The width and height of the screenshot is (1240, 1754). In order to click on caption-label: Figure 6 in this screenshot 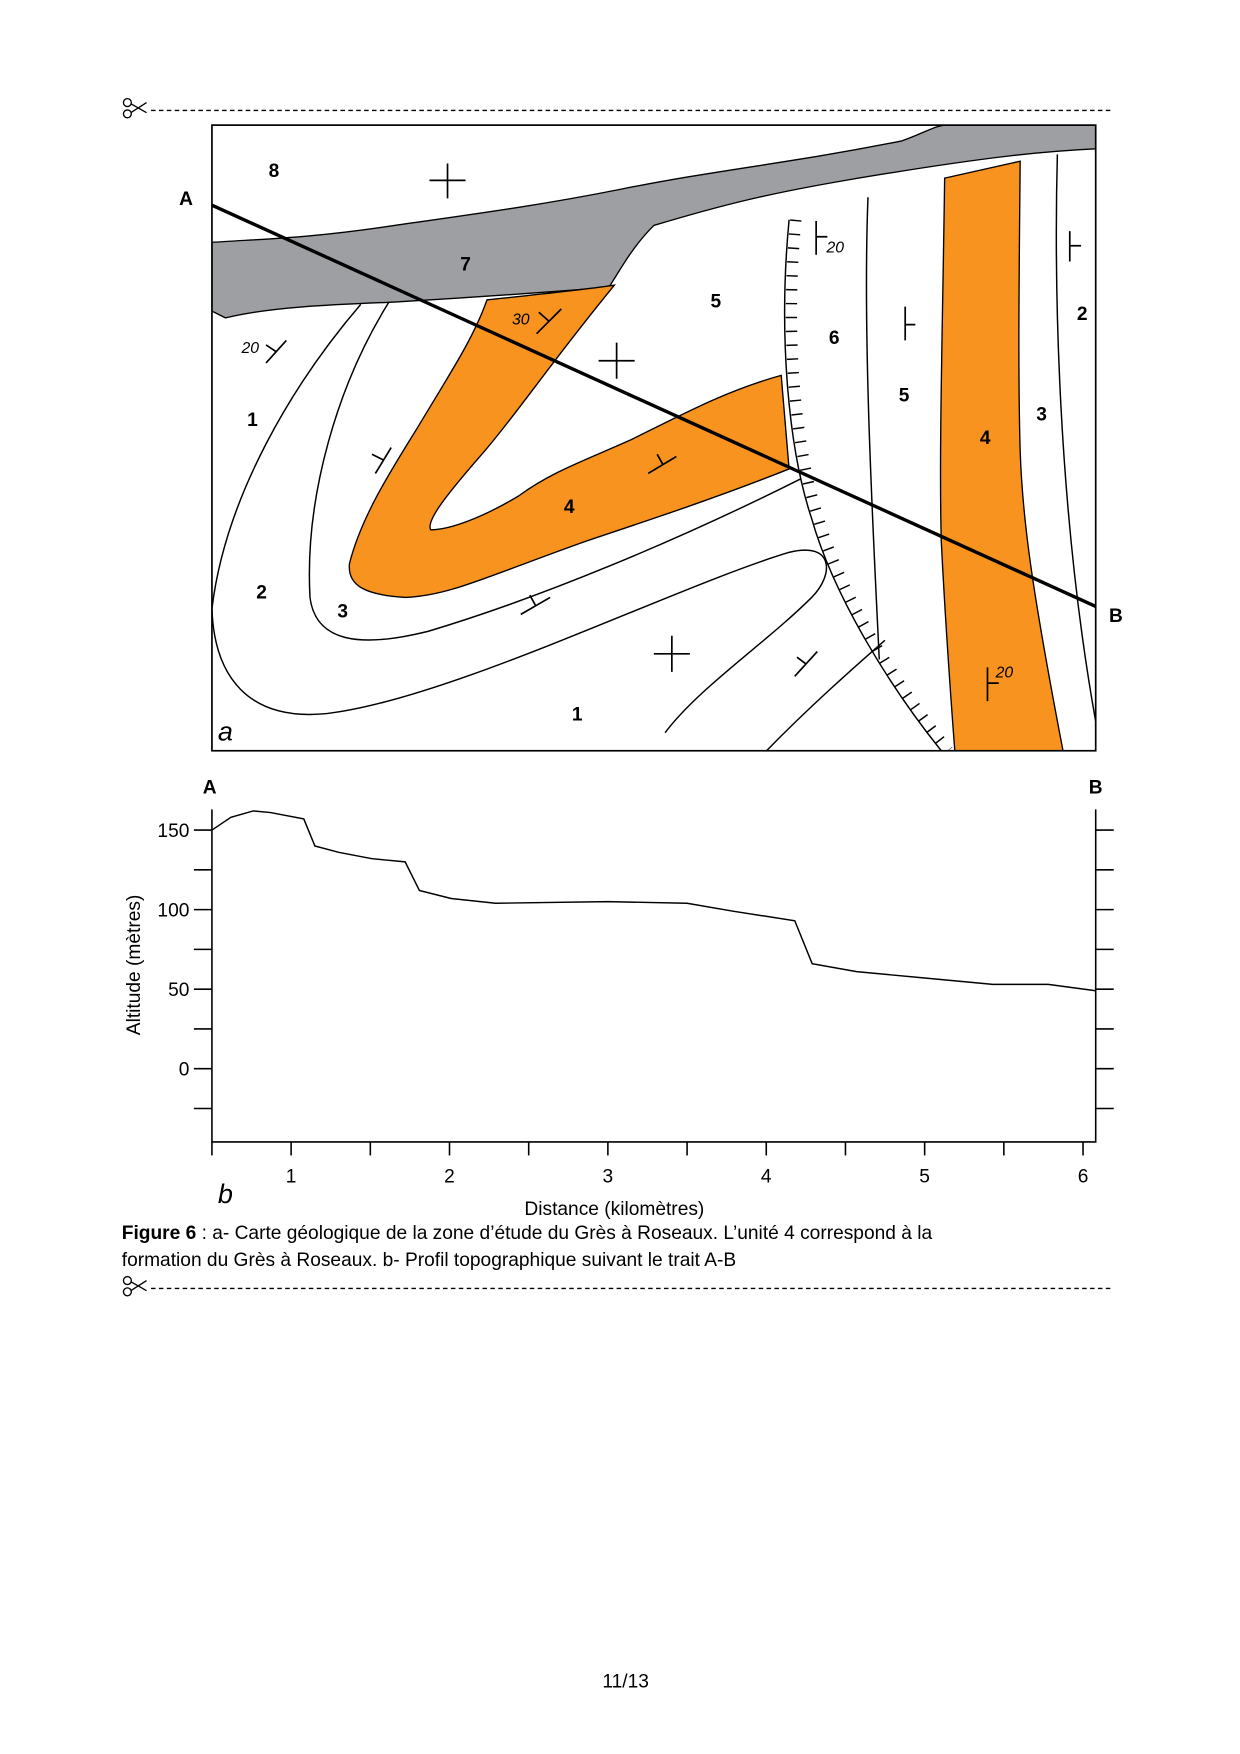, I will do `click(159, 1233)`.